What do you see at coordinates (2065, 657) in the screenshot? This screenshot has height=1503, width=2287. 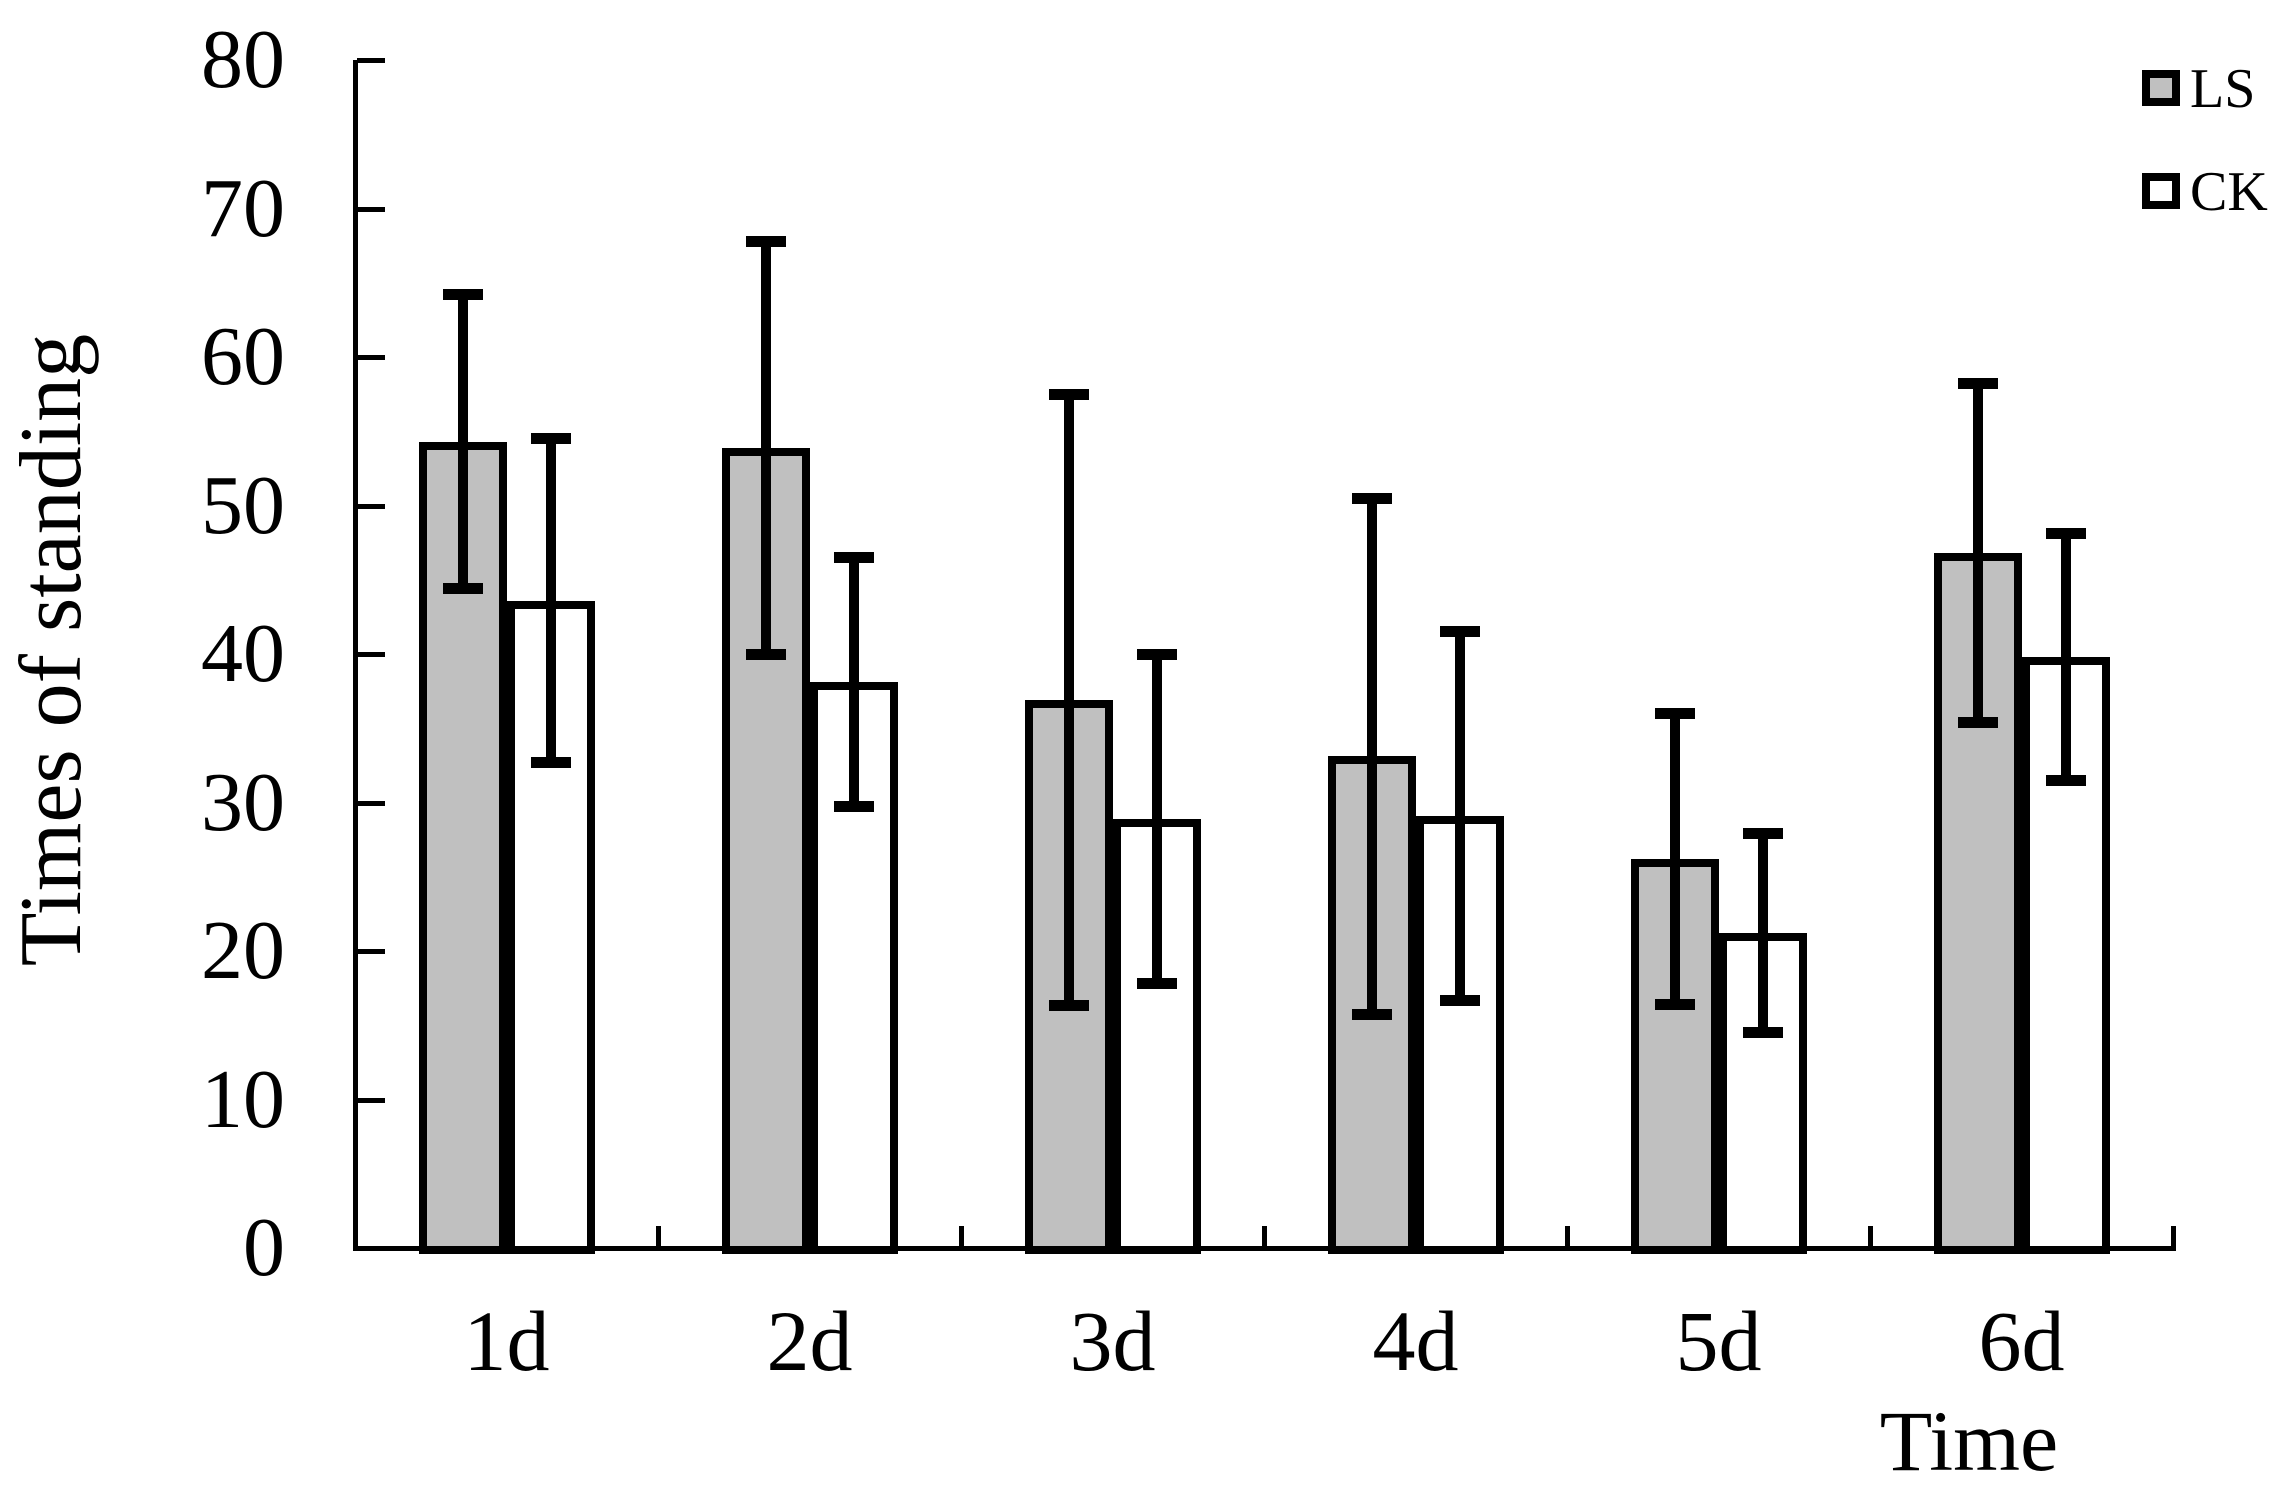 I see `errorbar-ck-6d-line` at bounding box center [2065, 657].